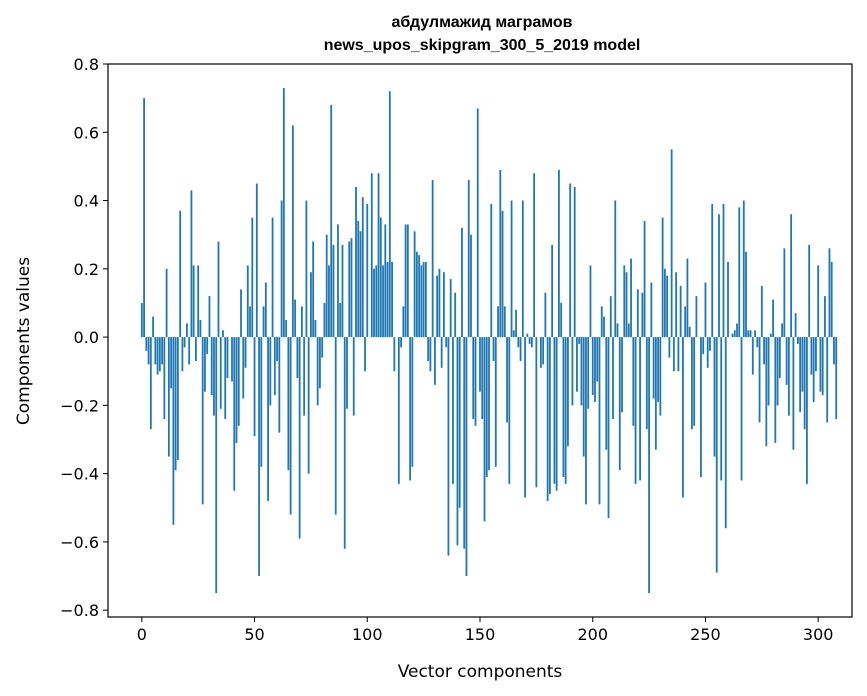  Describe the element at coordinates (24, 341) in the screenshot. I see `y-axis-label: Components values` at that location.